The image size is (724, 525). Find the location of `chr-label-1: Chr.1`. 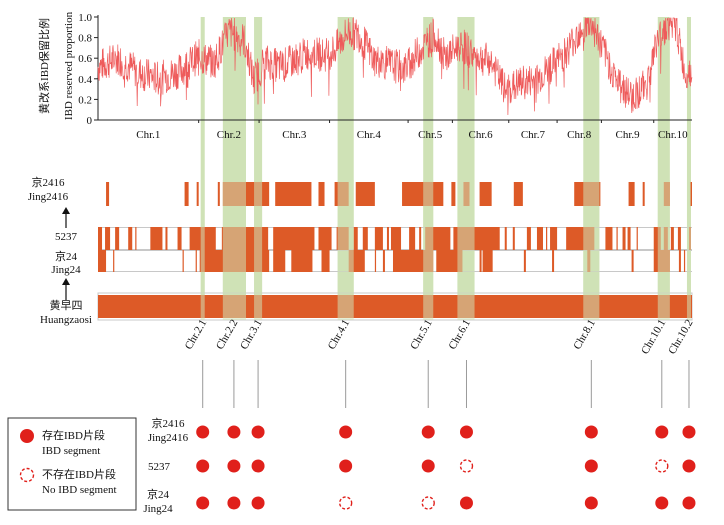

chr-label-1: Chr.1 is located at coordinates (148, 135).